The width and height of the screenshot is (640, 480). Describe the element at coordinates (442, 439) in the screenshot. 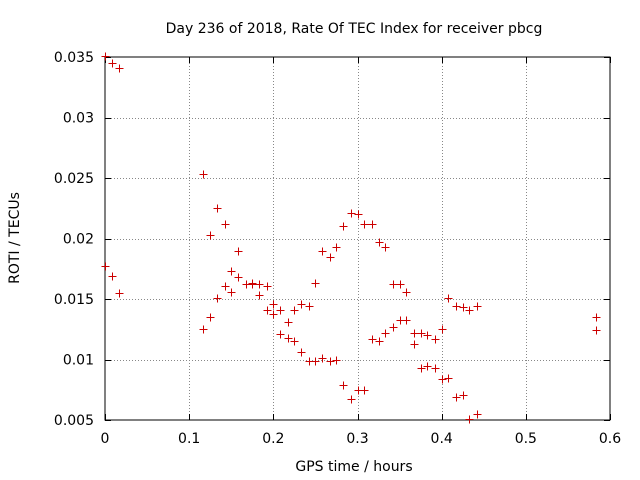

I see `x-tick-label: 0.4` at that location.